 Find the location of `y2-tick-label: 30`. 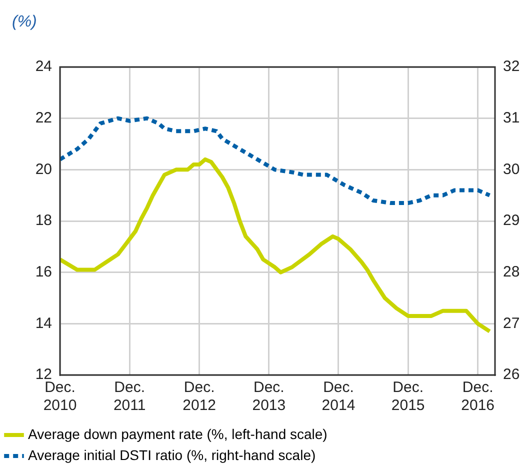

y2-tick-label: 30 is located at coordinates (511, 169).